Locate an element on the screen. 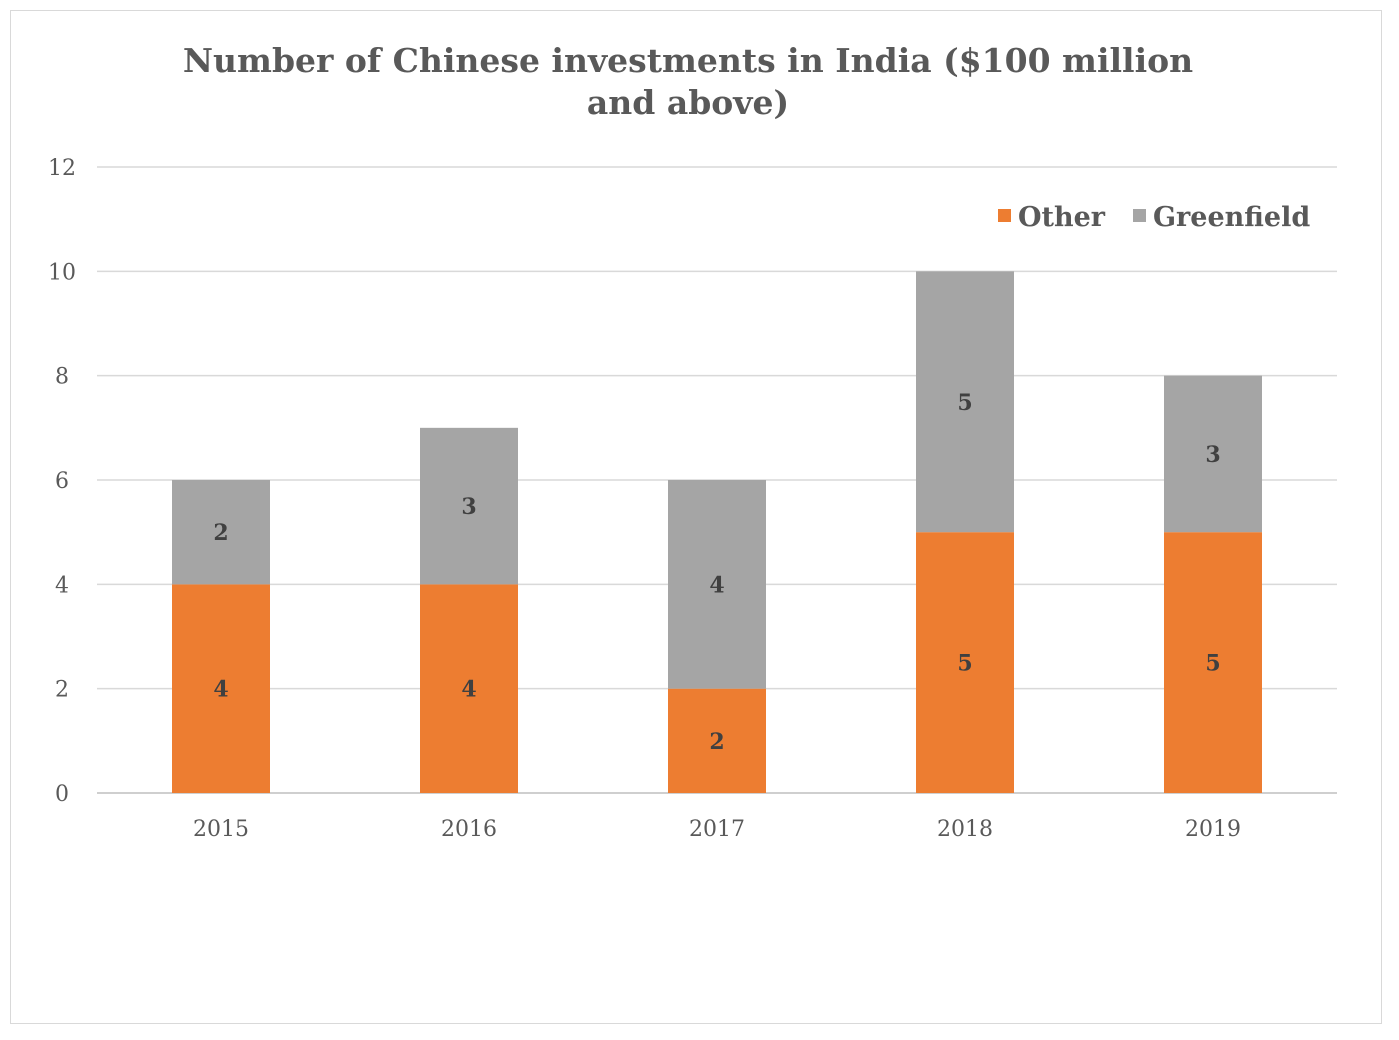 This screenshot has height=1040, width=1399. y-tick-label: 0 is located at coordinates (62, 794).